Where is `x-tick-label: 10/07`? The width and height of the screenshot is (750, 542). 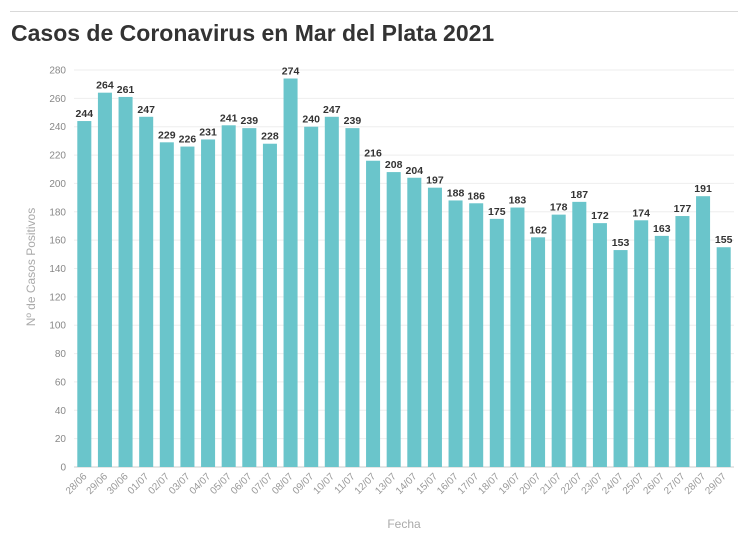
x-tick-label: 10/07 is located at coordinates (324, 484).